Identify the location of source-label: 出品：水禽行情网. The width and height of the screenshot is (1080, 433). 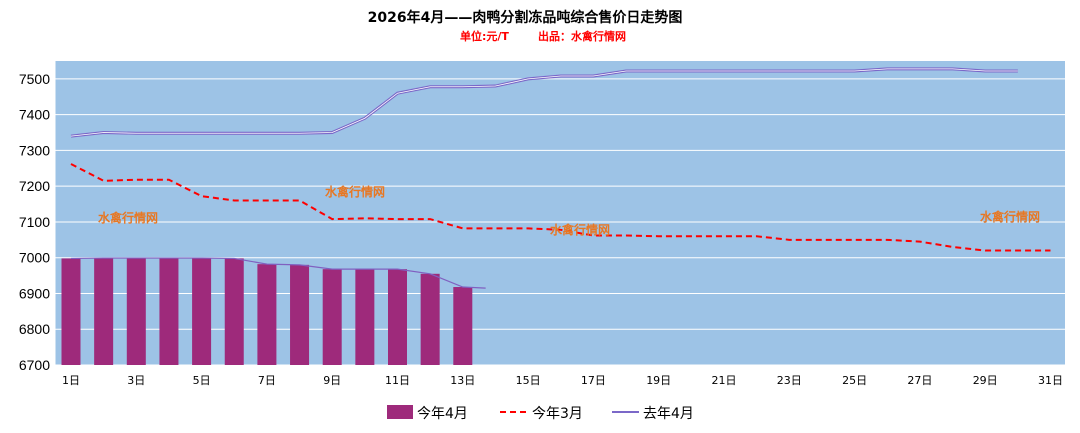
(582, 36).